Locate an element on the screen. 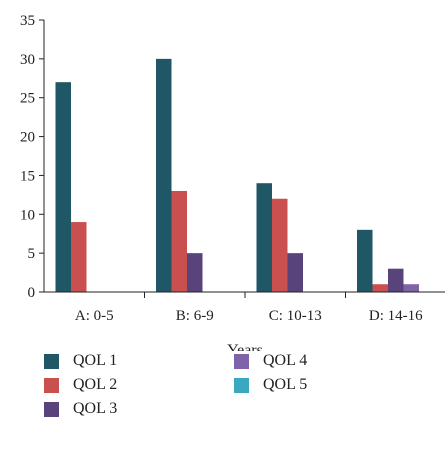 The height and width of the screenshot is (451, 446). legend-item: QOL 4 is located at coordinates (270, 361).